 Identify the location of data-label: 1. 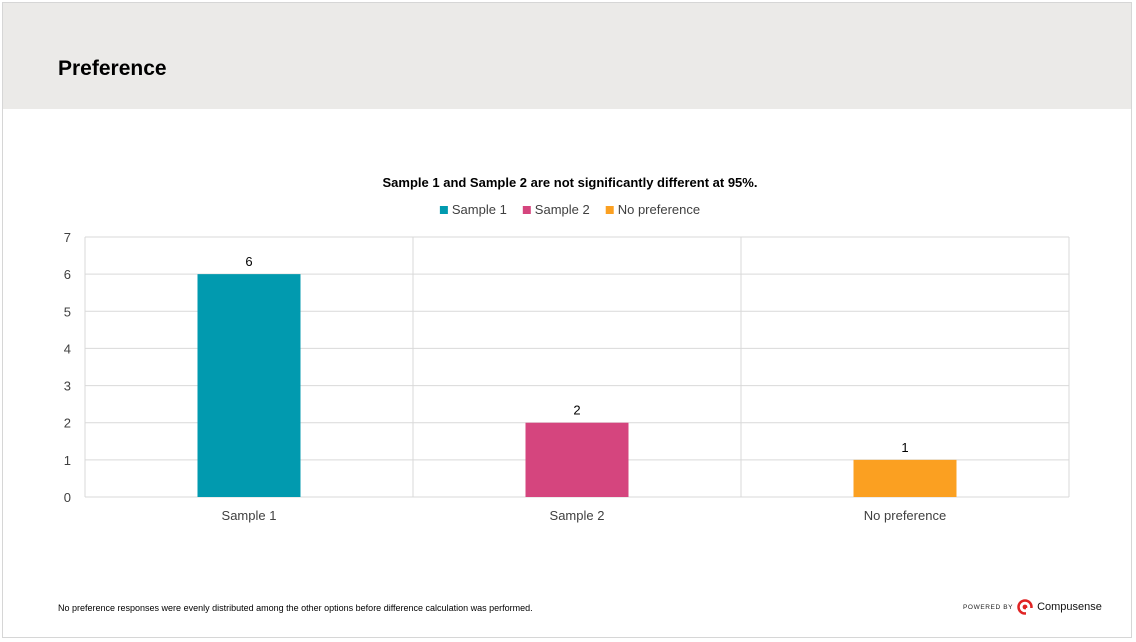
(904, 447).